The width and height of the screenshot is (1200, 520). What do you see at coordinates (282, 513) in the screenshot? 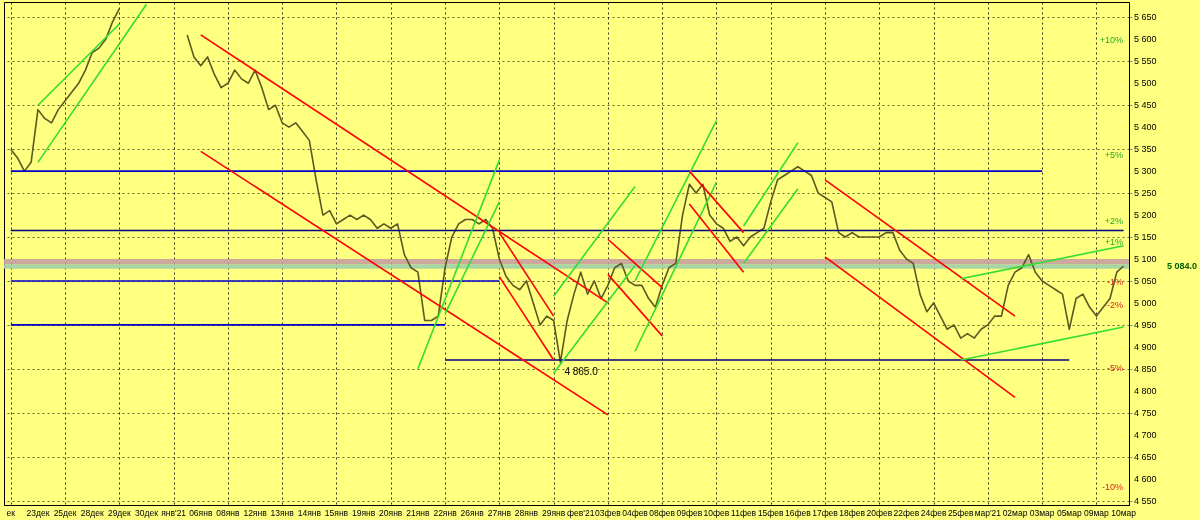
I see `x-tick-label: 13янв` at bounding box center [282, 513].